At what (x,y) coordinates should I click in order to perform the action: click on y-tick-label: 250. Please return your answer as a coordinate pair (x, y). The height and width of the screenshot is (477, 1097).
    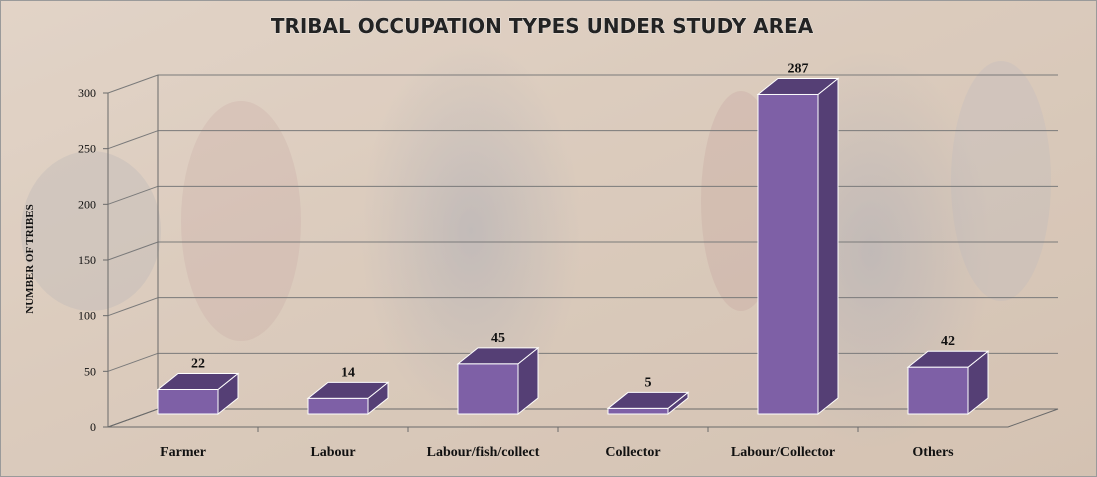
    Looking at the image, I should click on (87, 149).